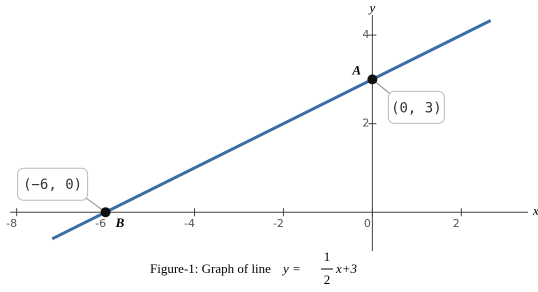 The width and height of the screenshot is (538, 292). Describe the element at coordinates (327, 279) in the screenshot. I see `formula-denominator: 2` at that location.